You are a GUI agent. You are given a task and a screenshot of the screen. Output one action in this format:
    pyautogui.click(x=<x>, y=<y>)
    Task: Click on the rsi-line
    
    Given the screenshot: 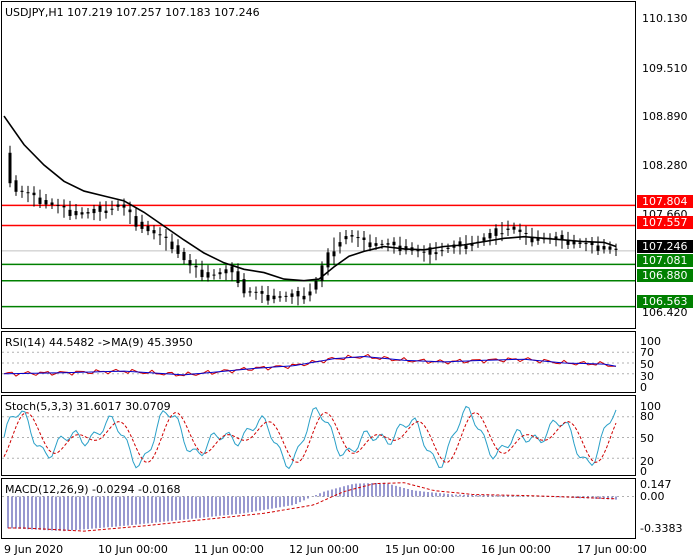 What is the action you would take?
    pyautogui.click(x=310, y=365)
    